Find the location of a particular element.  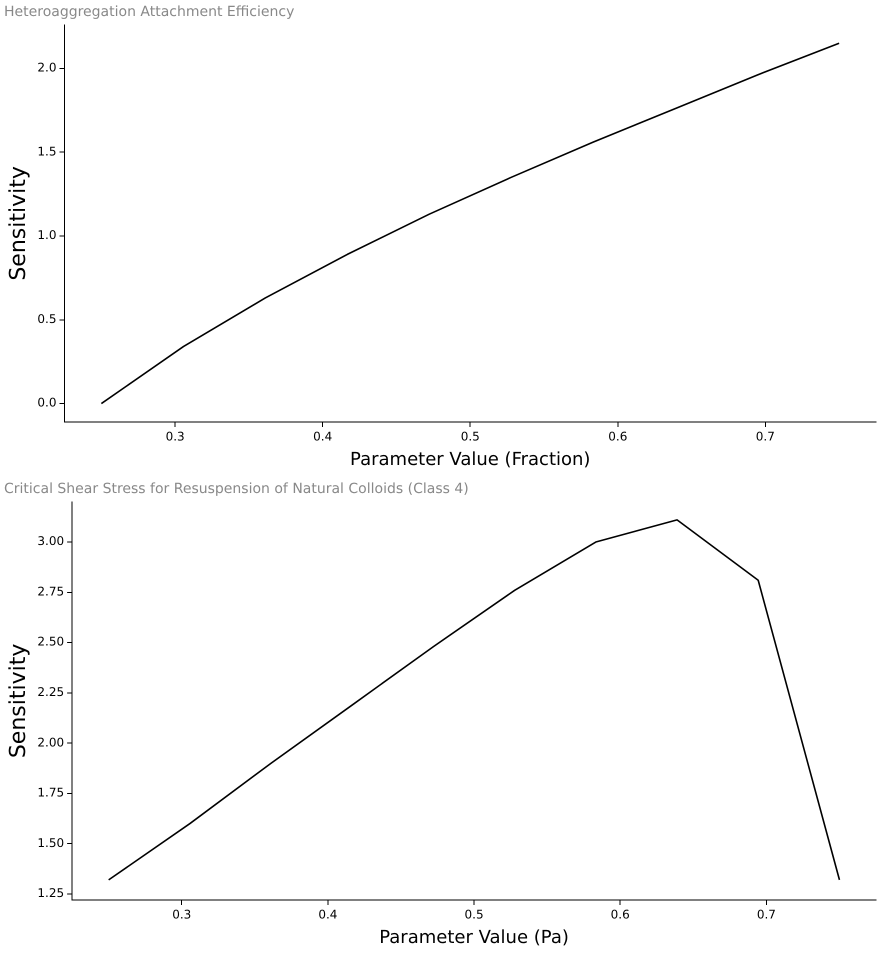

chart-title: Heteroaggregation Attachment Efficiency is located at coordinates (149, 12).